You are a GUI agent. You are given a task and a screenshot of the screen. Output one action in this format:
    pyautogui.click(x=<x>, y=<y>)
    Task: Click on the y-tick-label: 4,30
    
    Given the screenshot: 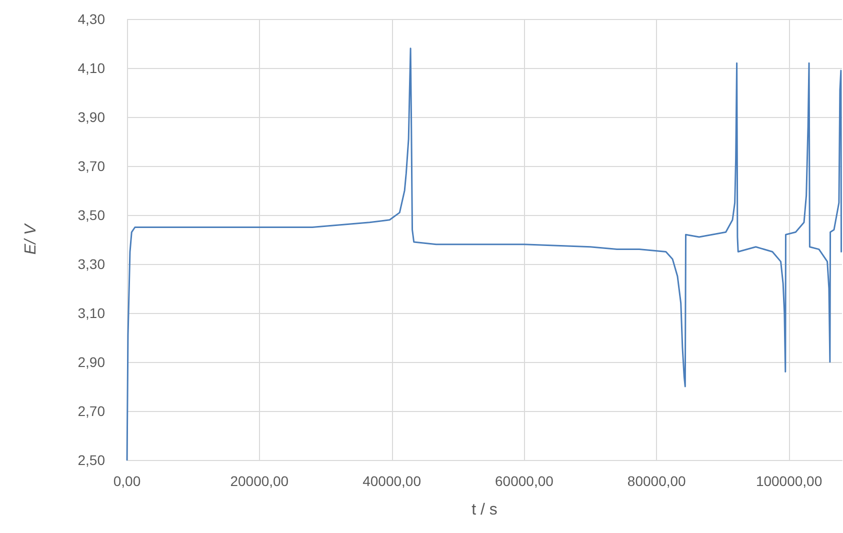 What is the action you would take?
    pyautogui.click(x=92, y=19)
    